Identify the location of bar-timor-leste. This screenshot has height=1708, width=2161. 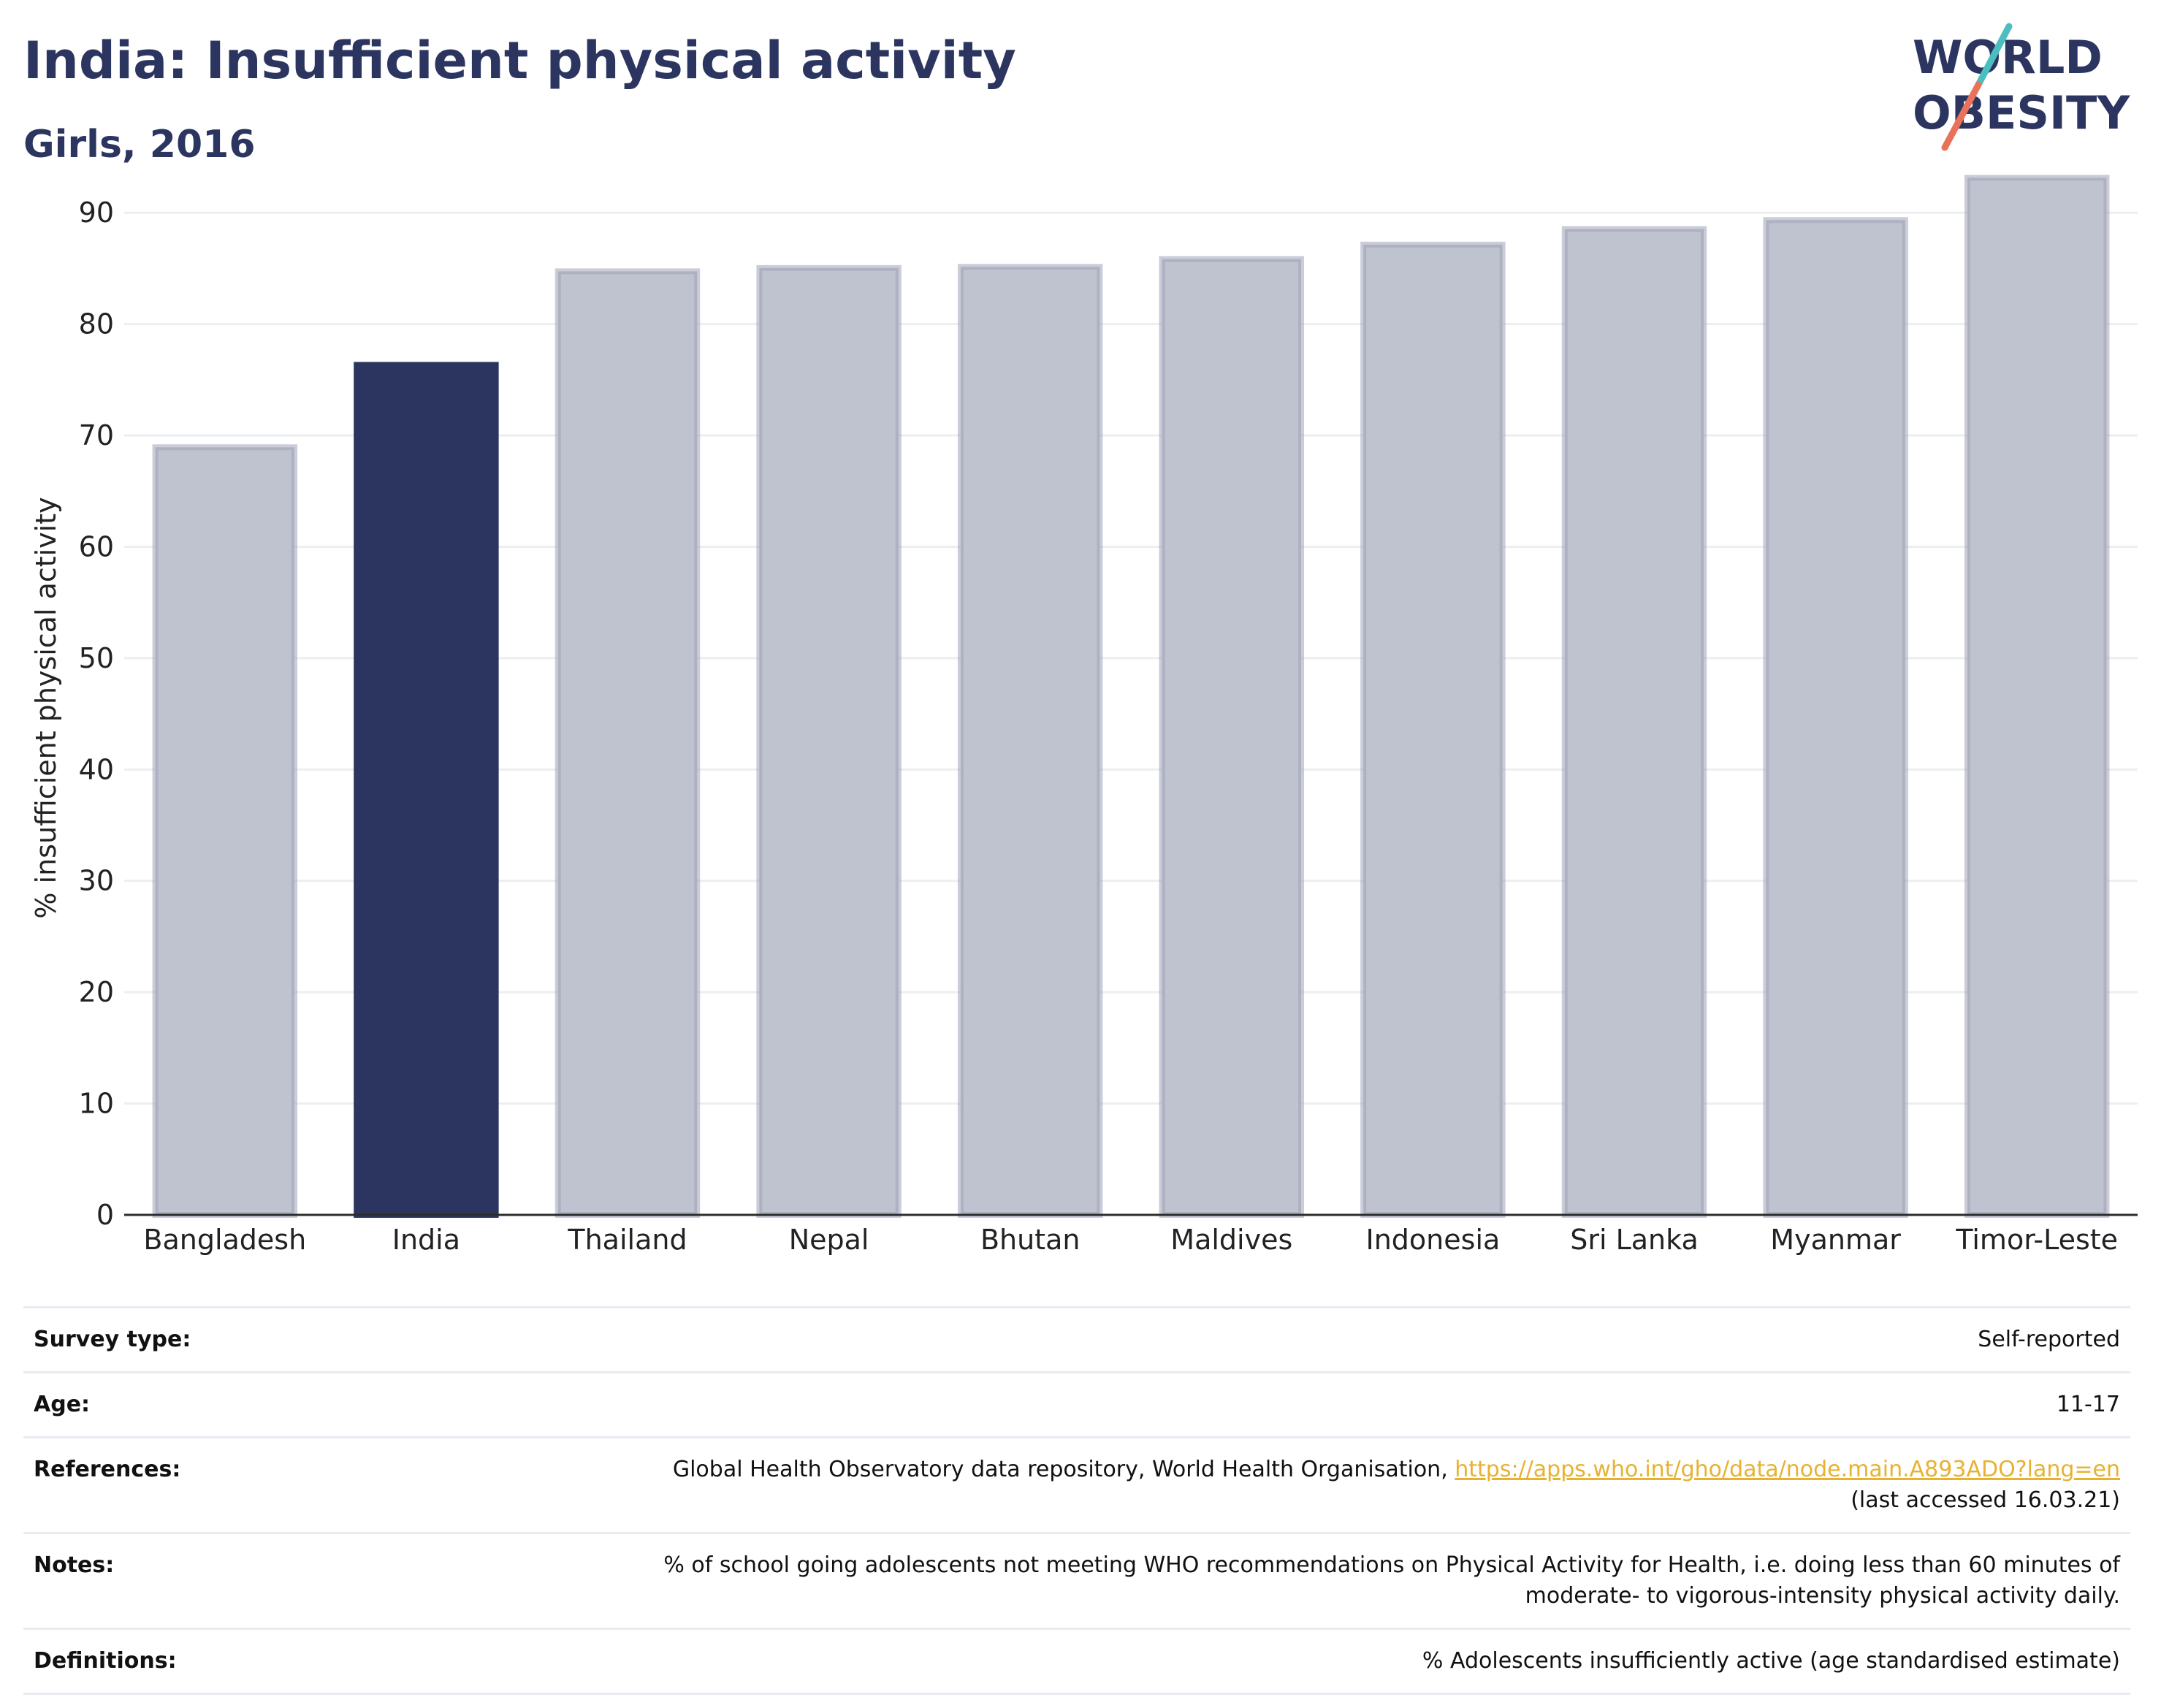
(2037, 697).